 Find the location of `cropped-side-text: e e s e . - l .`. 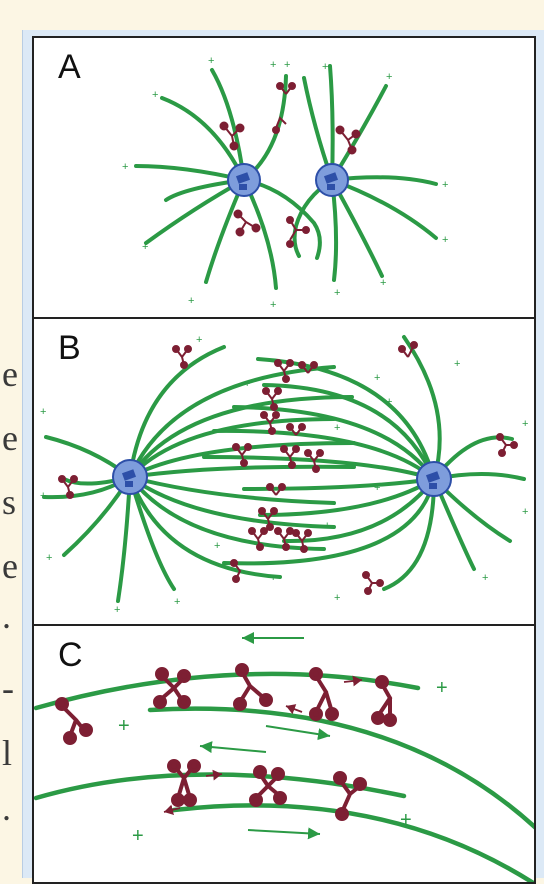

cropped-side-text: e e s e . - l . is located at coordinates (12, 439).